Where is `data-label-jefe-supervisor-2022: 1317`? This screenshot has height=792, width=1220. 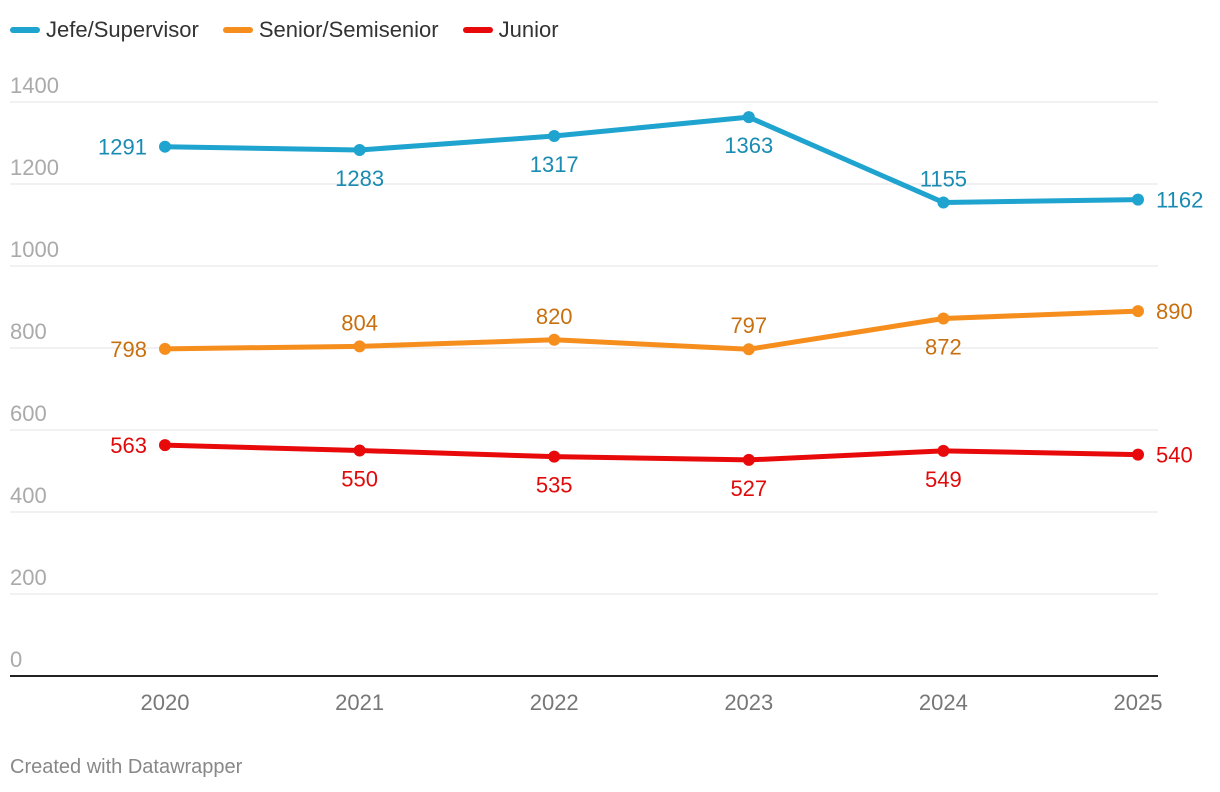
data-label-jefe-supervisor-2022: 1317 is located at coordinates (554, 164).